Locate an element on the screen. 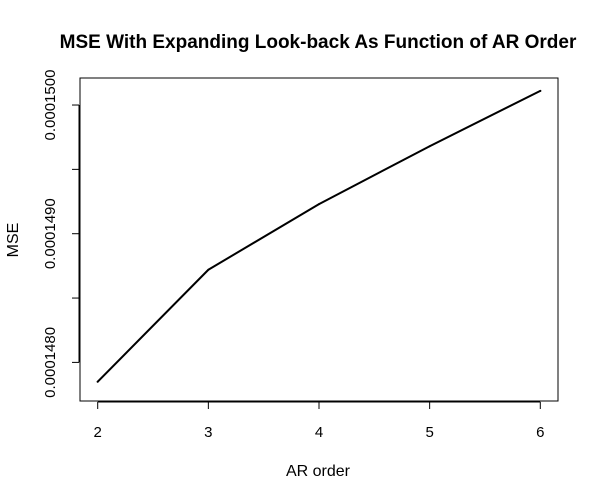 Image resolution: width=600 pixels, height=500 pixels. y-axis: 0.0001480 0.0001490 0.0001500 is located at coordinates (61, 234).